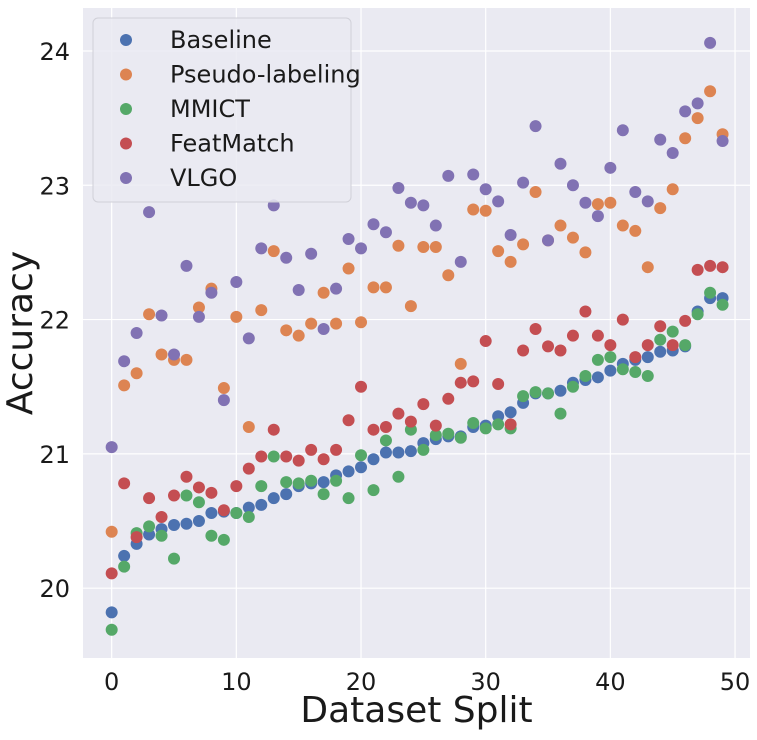  Describe the element at coordinates (232, 144) in the screenshot. I see `legend-label: FeatMatch` at that location.